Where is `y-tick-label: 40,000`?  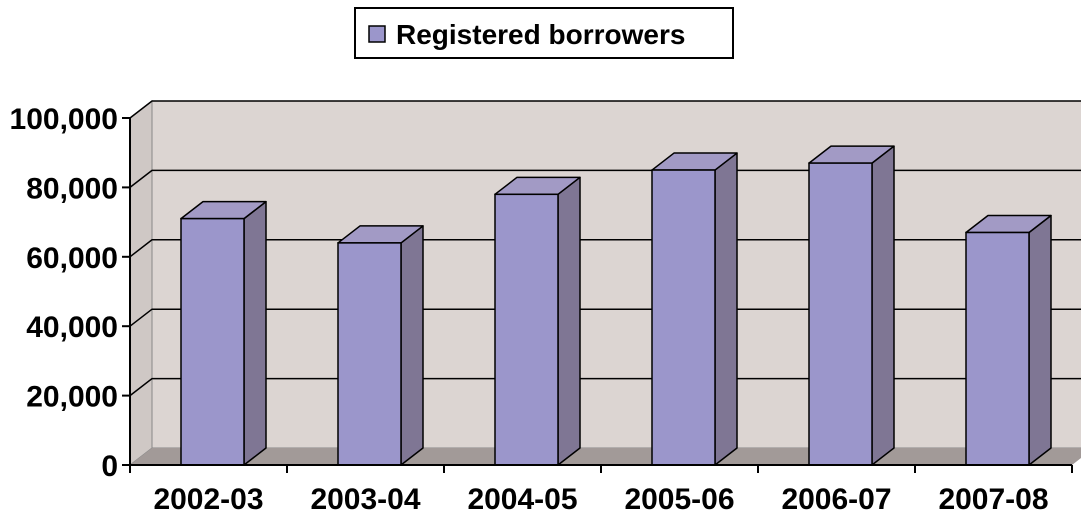
y-tick-label: 40,000 is located at coordinates (72, 327).